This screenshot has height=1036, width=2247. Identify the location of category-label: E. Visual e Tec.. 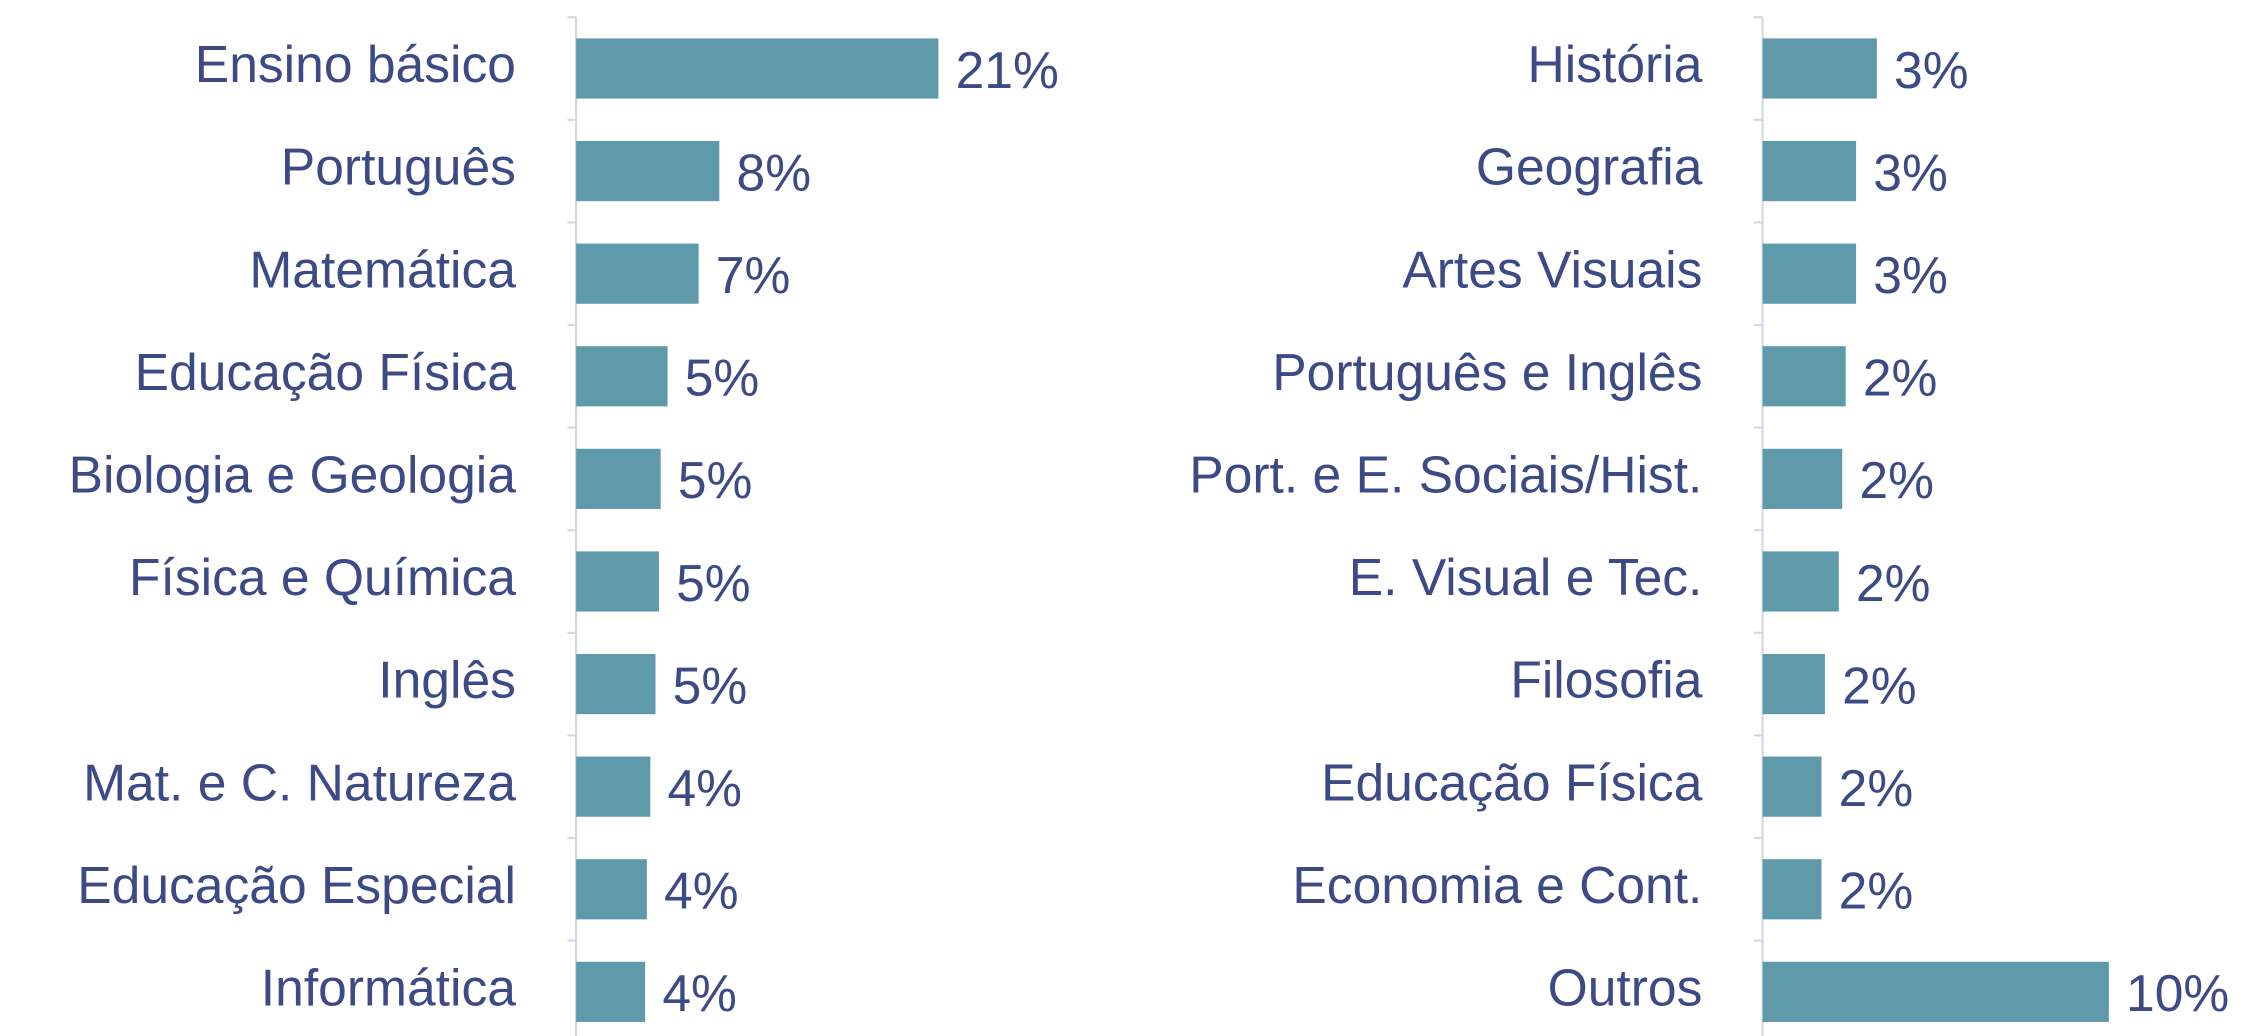
(1526, 577).